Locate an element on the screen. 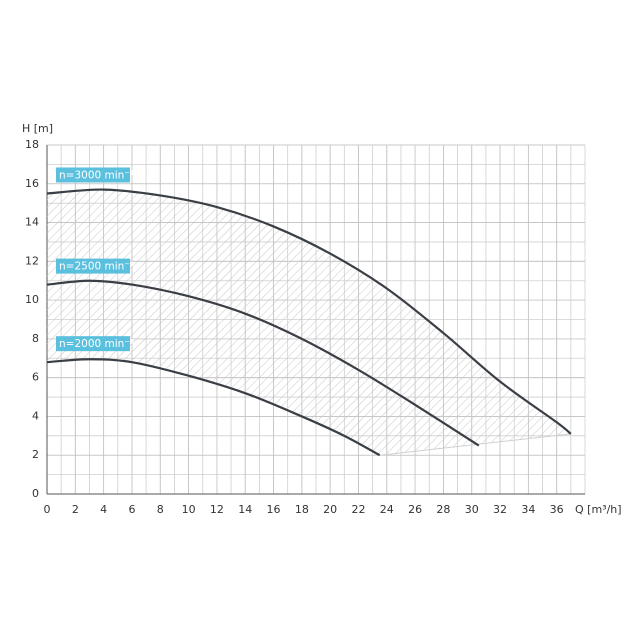 The width and height of the screenshot is (640, 640). x-tick-label: 10 is located at coordinates (189, 509).